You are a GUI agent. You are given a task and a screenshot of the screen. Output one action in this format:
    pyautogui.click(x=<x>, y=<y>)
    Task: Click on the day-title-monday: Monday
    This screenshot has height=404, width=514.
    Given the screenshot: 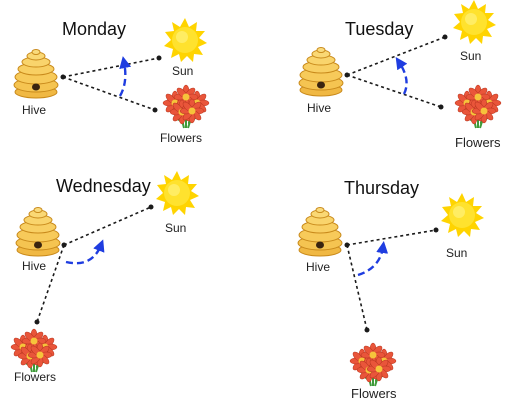 What is the action you would take?
    pyautogui.click(x=94, y=29)
    